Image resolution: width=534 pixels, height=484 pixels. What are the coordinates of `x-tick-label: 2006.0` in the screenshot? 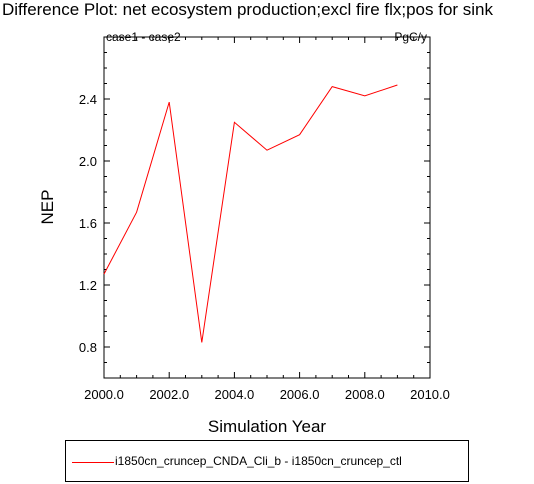 It's located at (300, 394).